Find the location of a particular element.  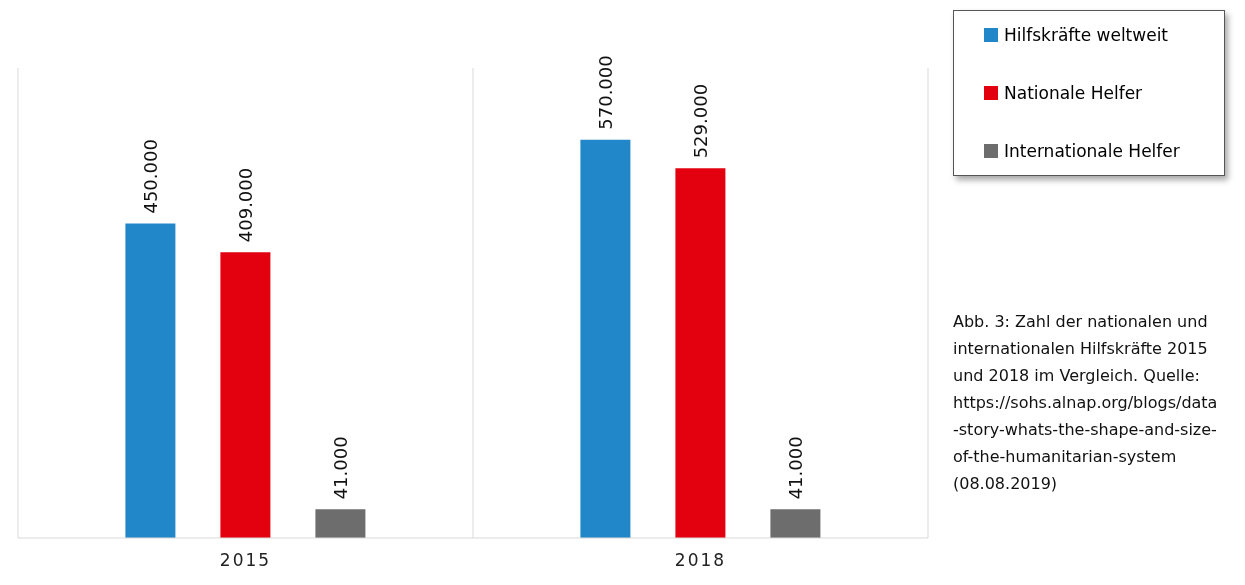

caption: Abb. 3: Zahl der nationalen und internationalen Hilfskräfte 2015 und 2018 im Vergleich. Quelle: https://sohs.alnap.org/blogs/data-story-whats-the-shape-and-size-of-the-humanitarian-system (08.08.2019) is located at coordinates (1086, 403).